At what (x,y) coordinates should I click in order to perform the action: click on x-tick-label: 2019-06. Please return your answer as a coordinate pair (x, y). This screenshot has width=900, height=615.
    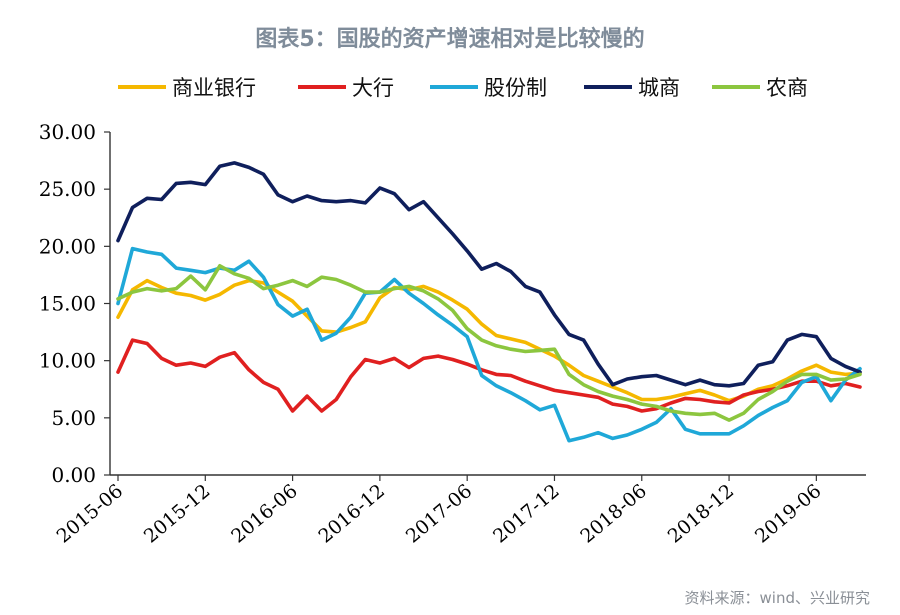
    Looking at the image, I should click on (788, 514).